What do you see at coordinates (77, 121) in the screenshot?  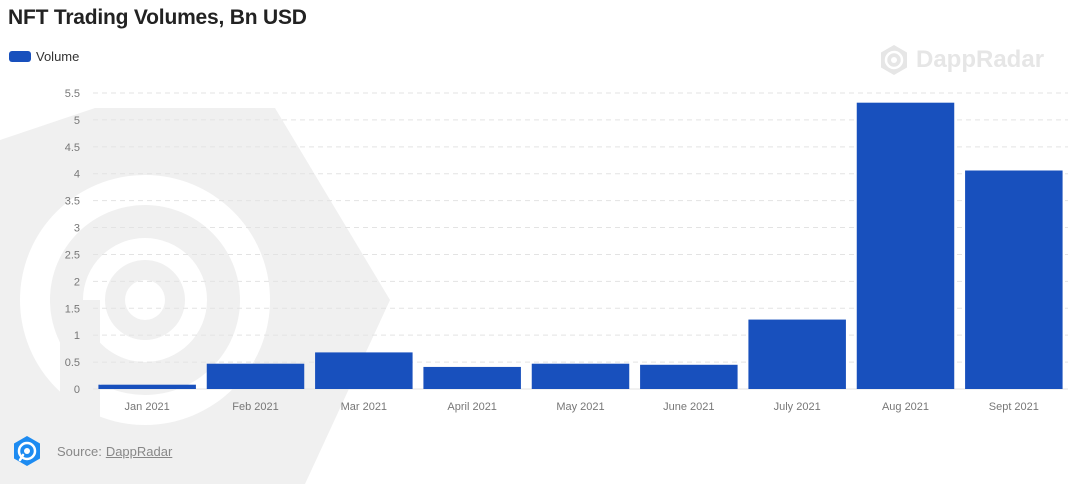 I see `y-tick-label: 5` at bounding box center [77, 121].